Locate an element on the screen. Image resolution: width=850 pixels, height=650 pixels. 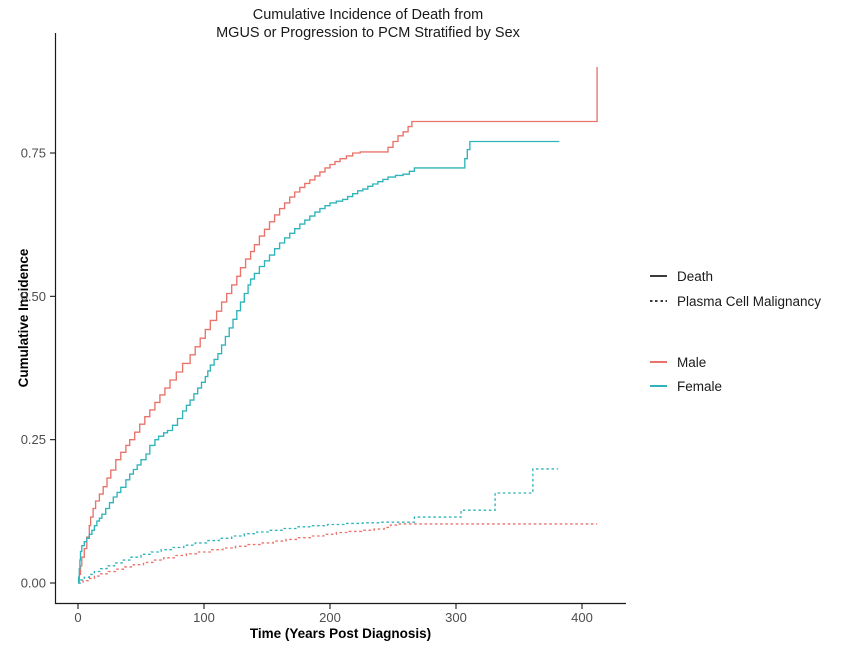
legend-label-male: Male is located at coordinates (692, 362).